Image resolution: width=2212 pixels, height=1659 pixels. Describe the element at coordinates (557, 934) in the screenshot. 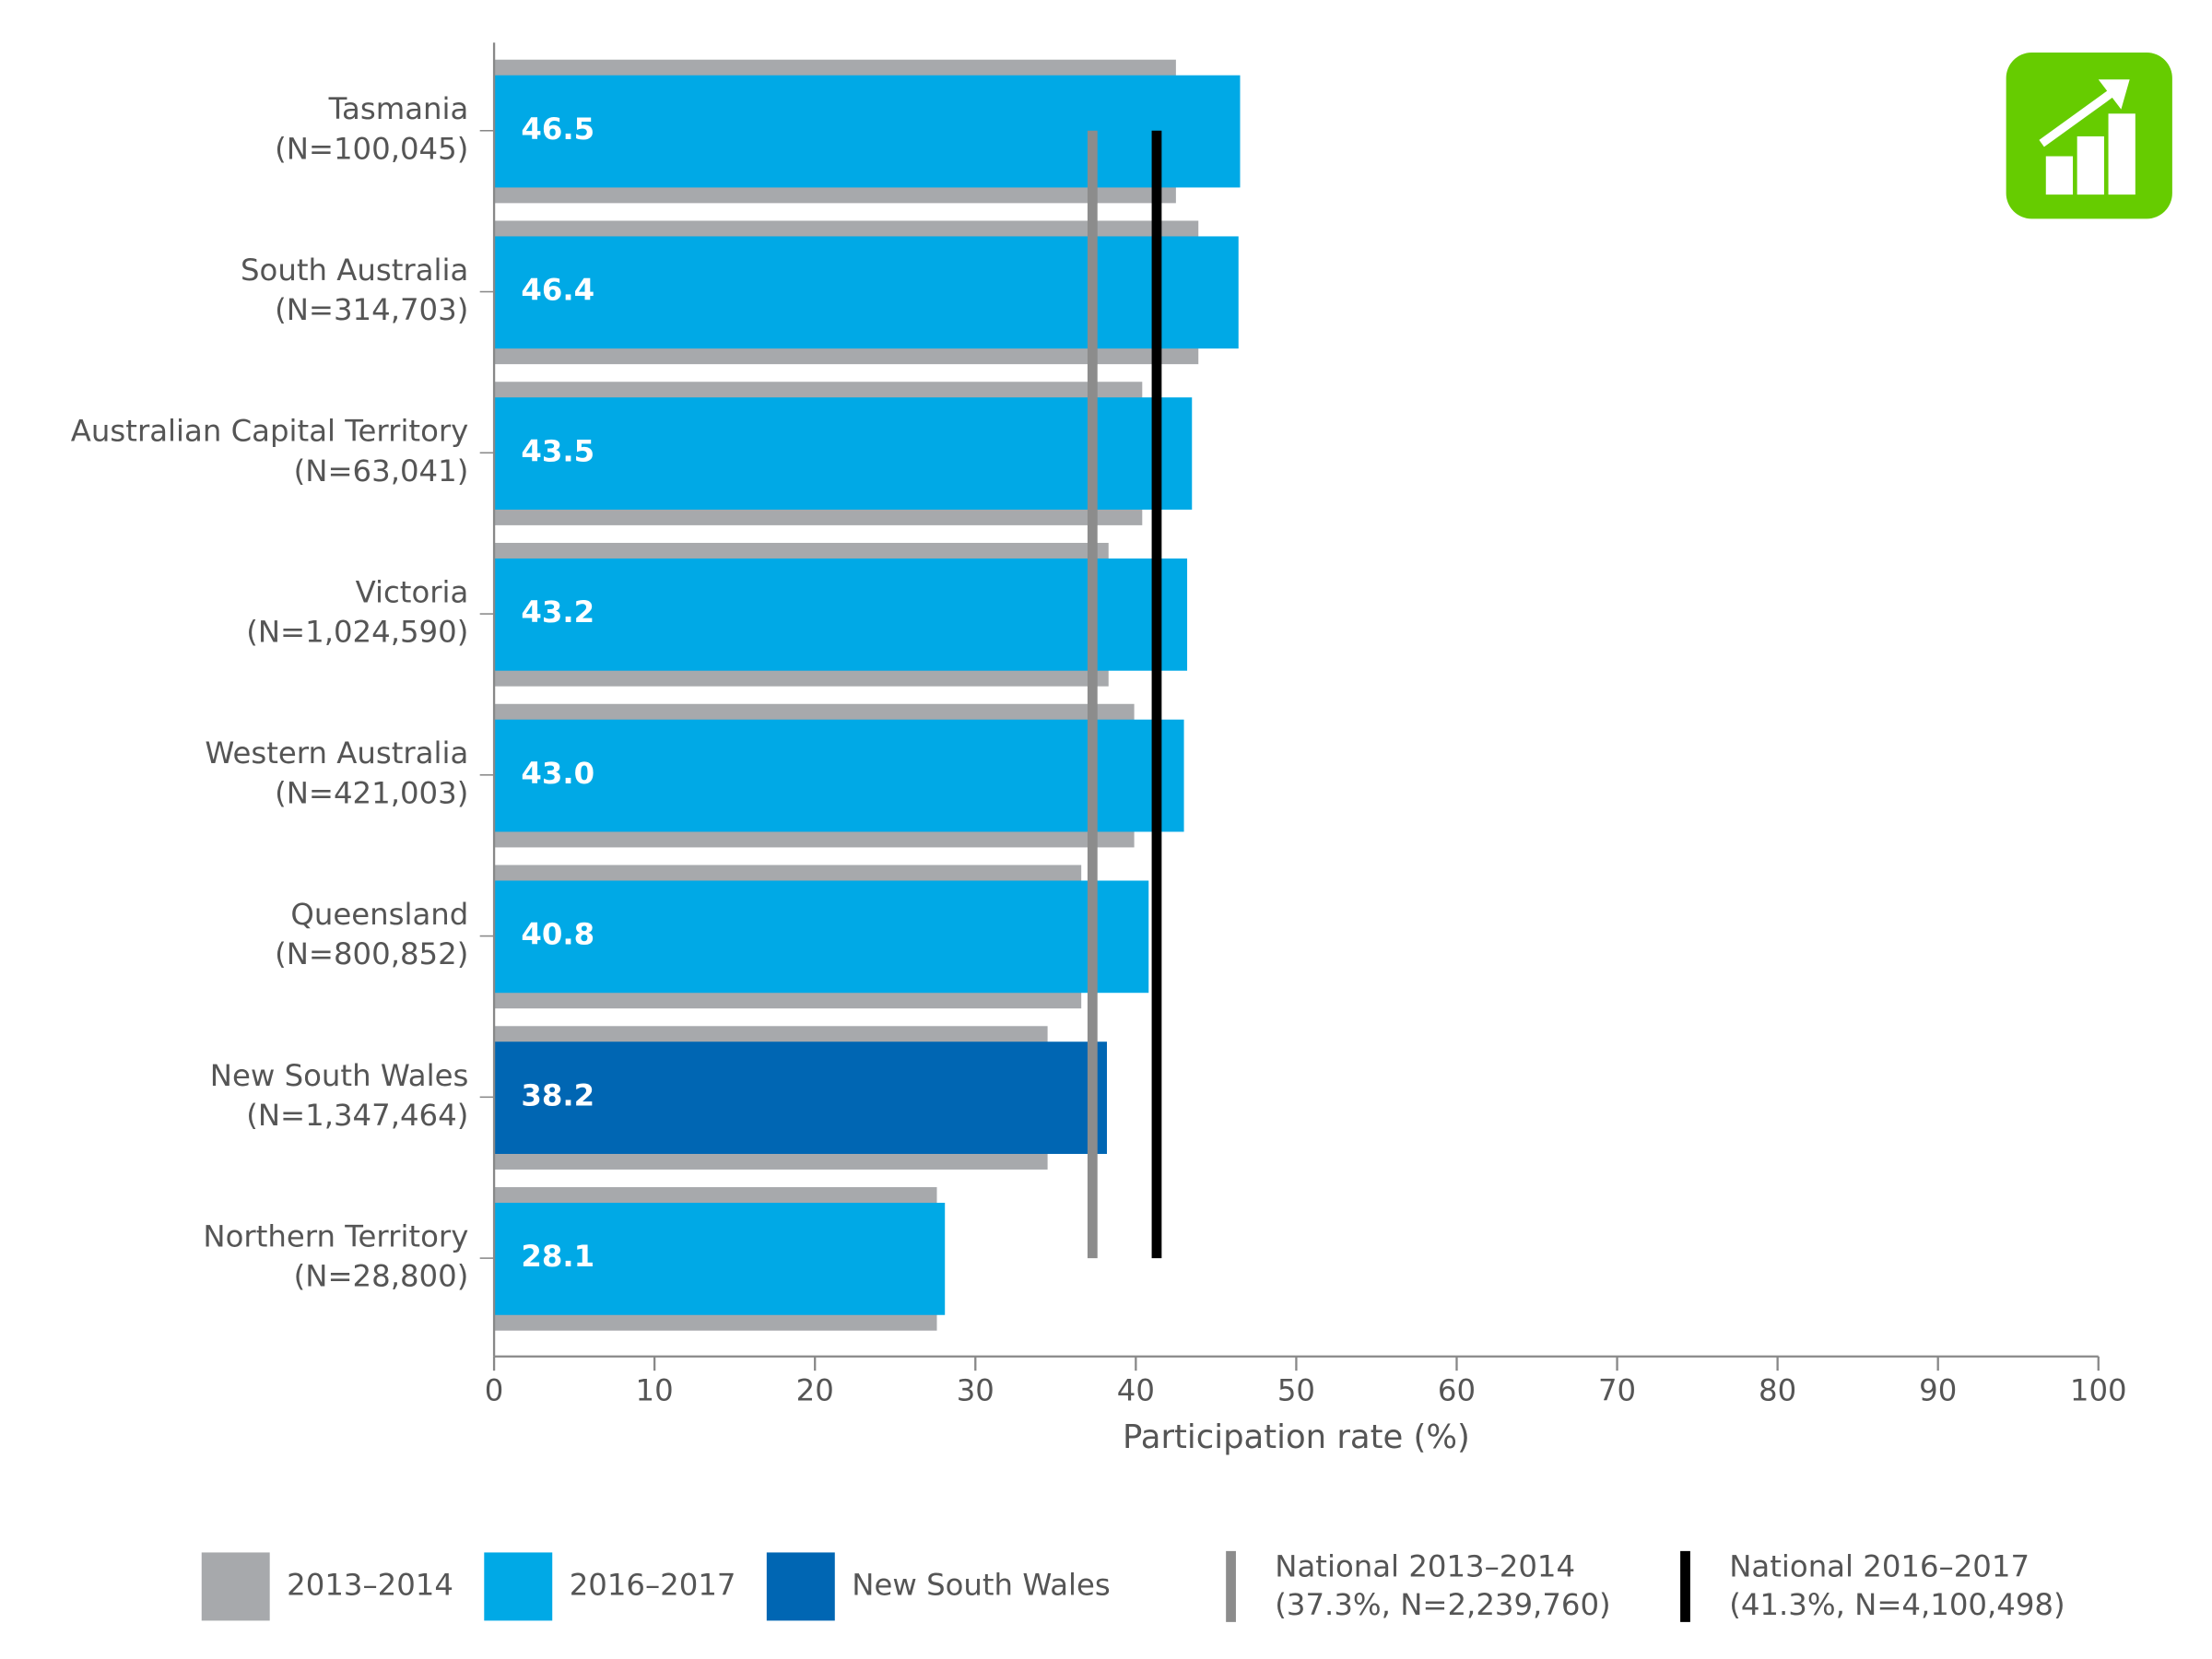

I see `data-label: 40.8` at that location.